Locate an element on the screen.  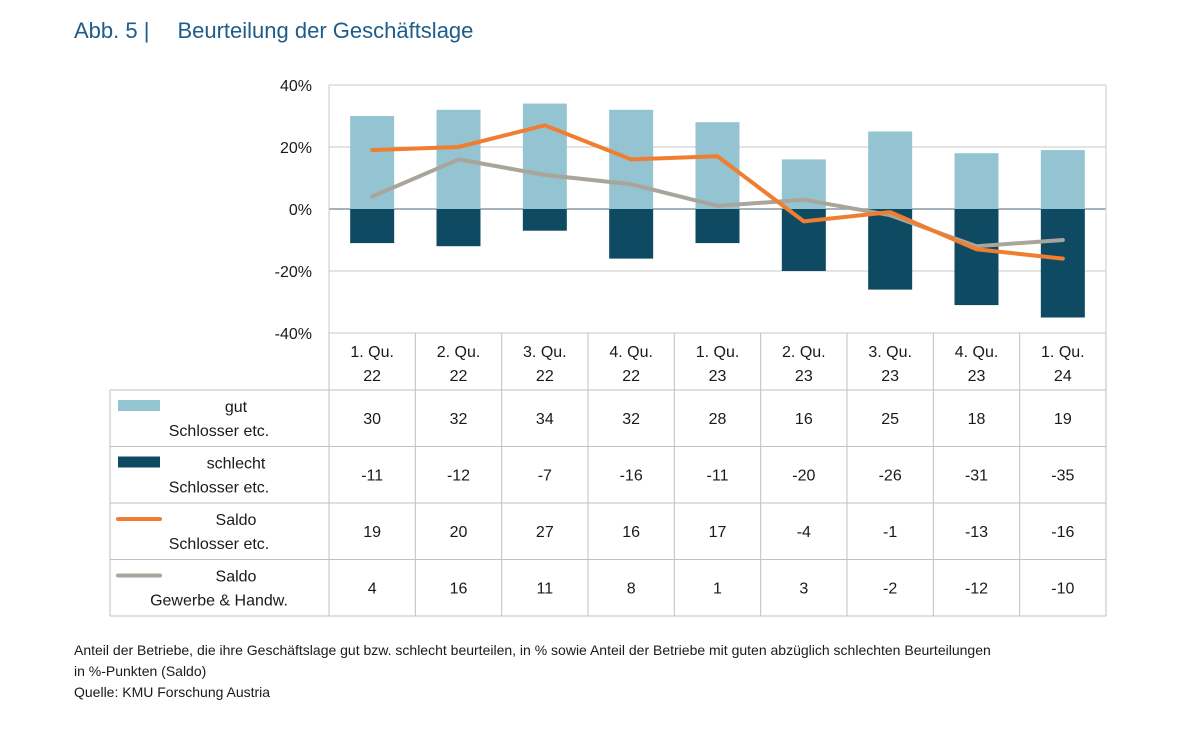
table-cell-value: 17 is located at coordinates (718, 532).